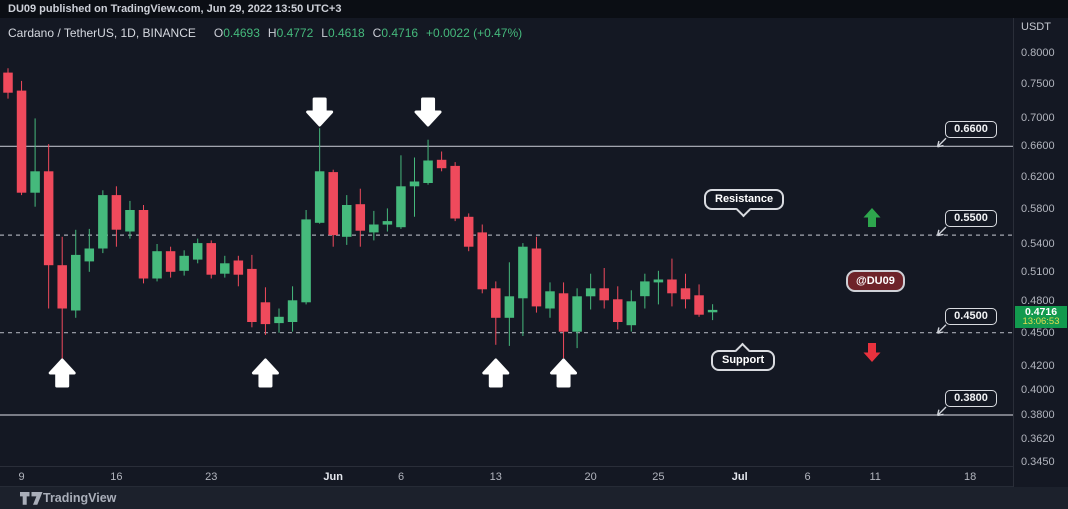 The image size is (1068, 509). What do you see at coordinates (872, 217) in the screenshot?
I see `mini-up-arrow` at bounding box center [872, 217].